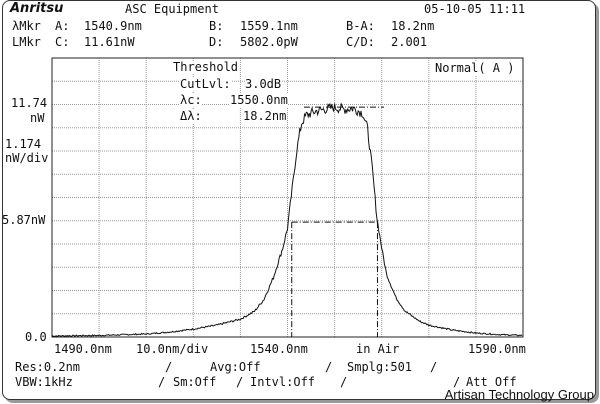  I want to click on marker-c-label: C:, so click(62, 42).